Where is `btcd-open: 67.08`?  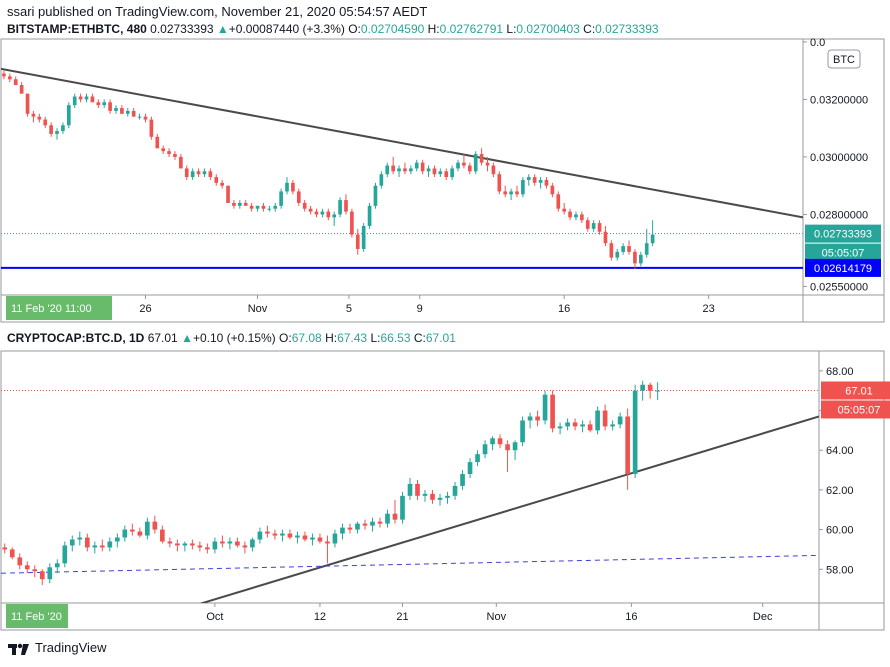 btcd-open: 67.08 is located at coordinates (306, 338).